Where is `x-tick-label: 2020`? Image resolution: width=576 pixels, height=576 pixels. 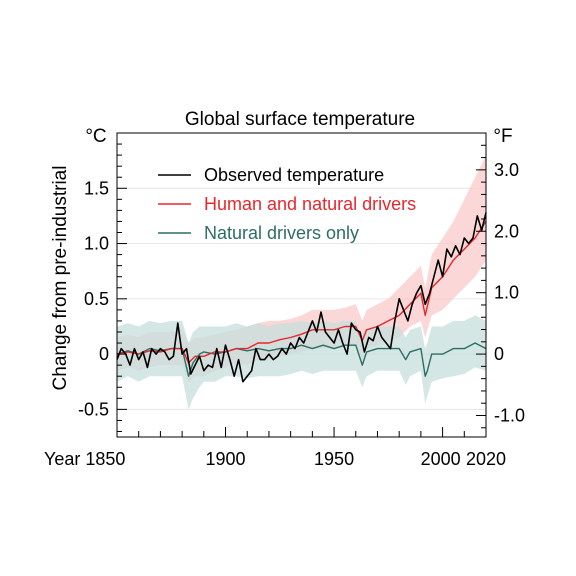
x-tick-label: 2020 is located at coordinates (486, 459).